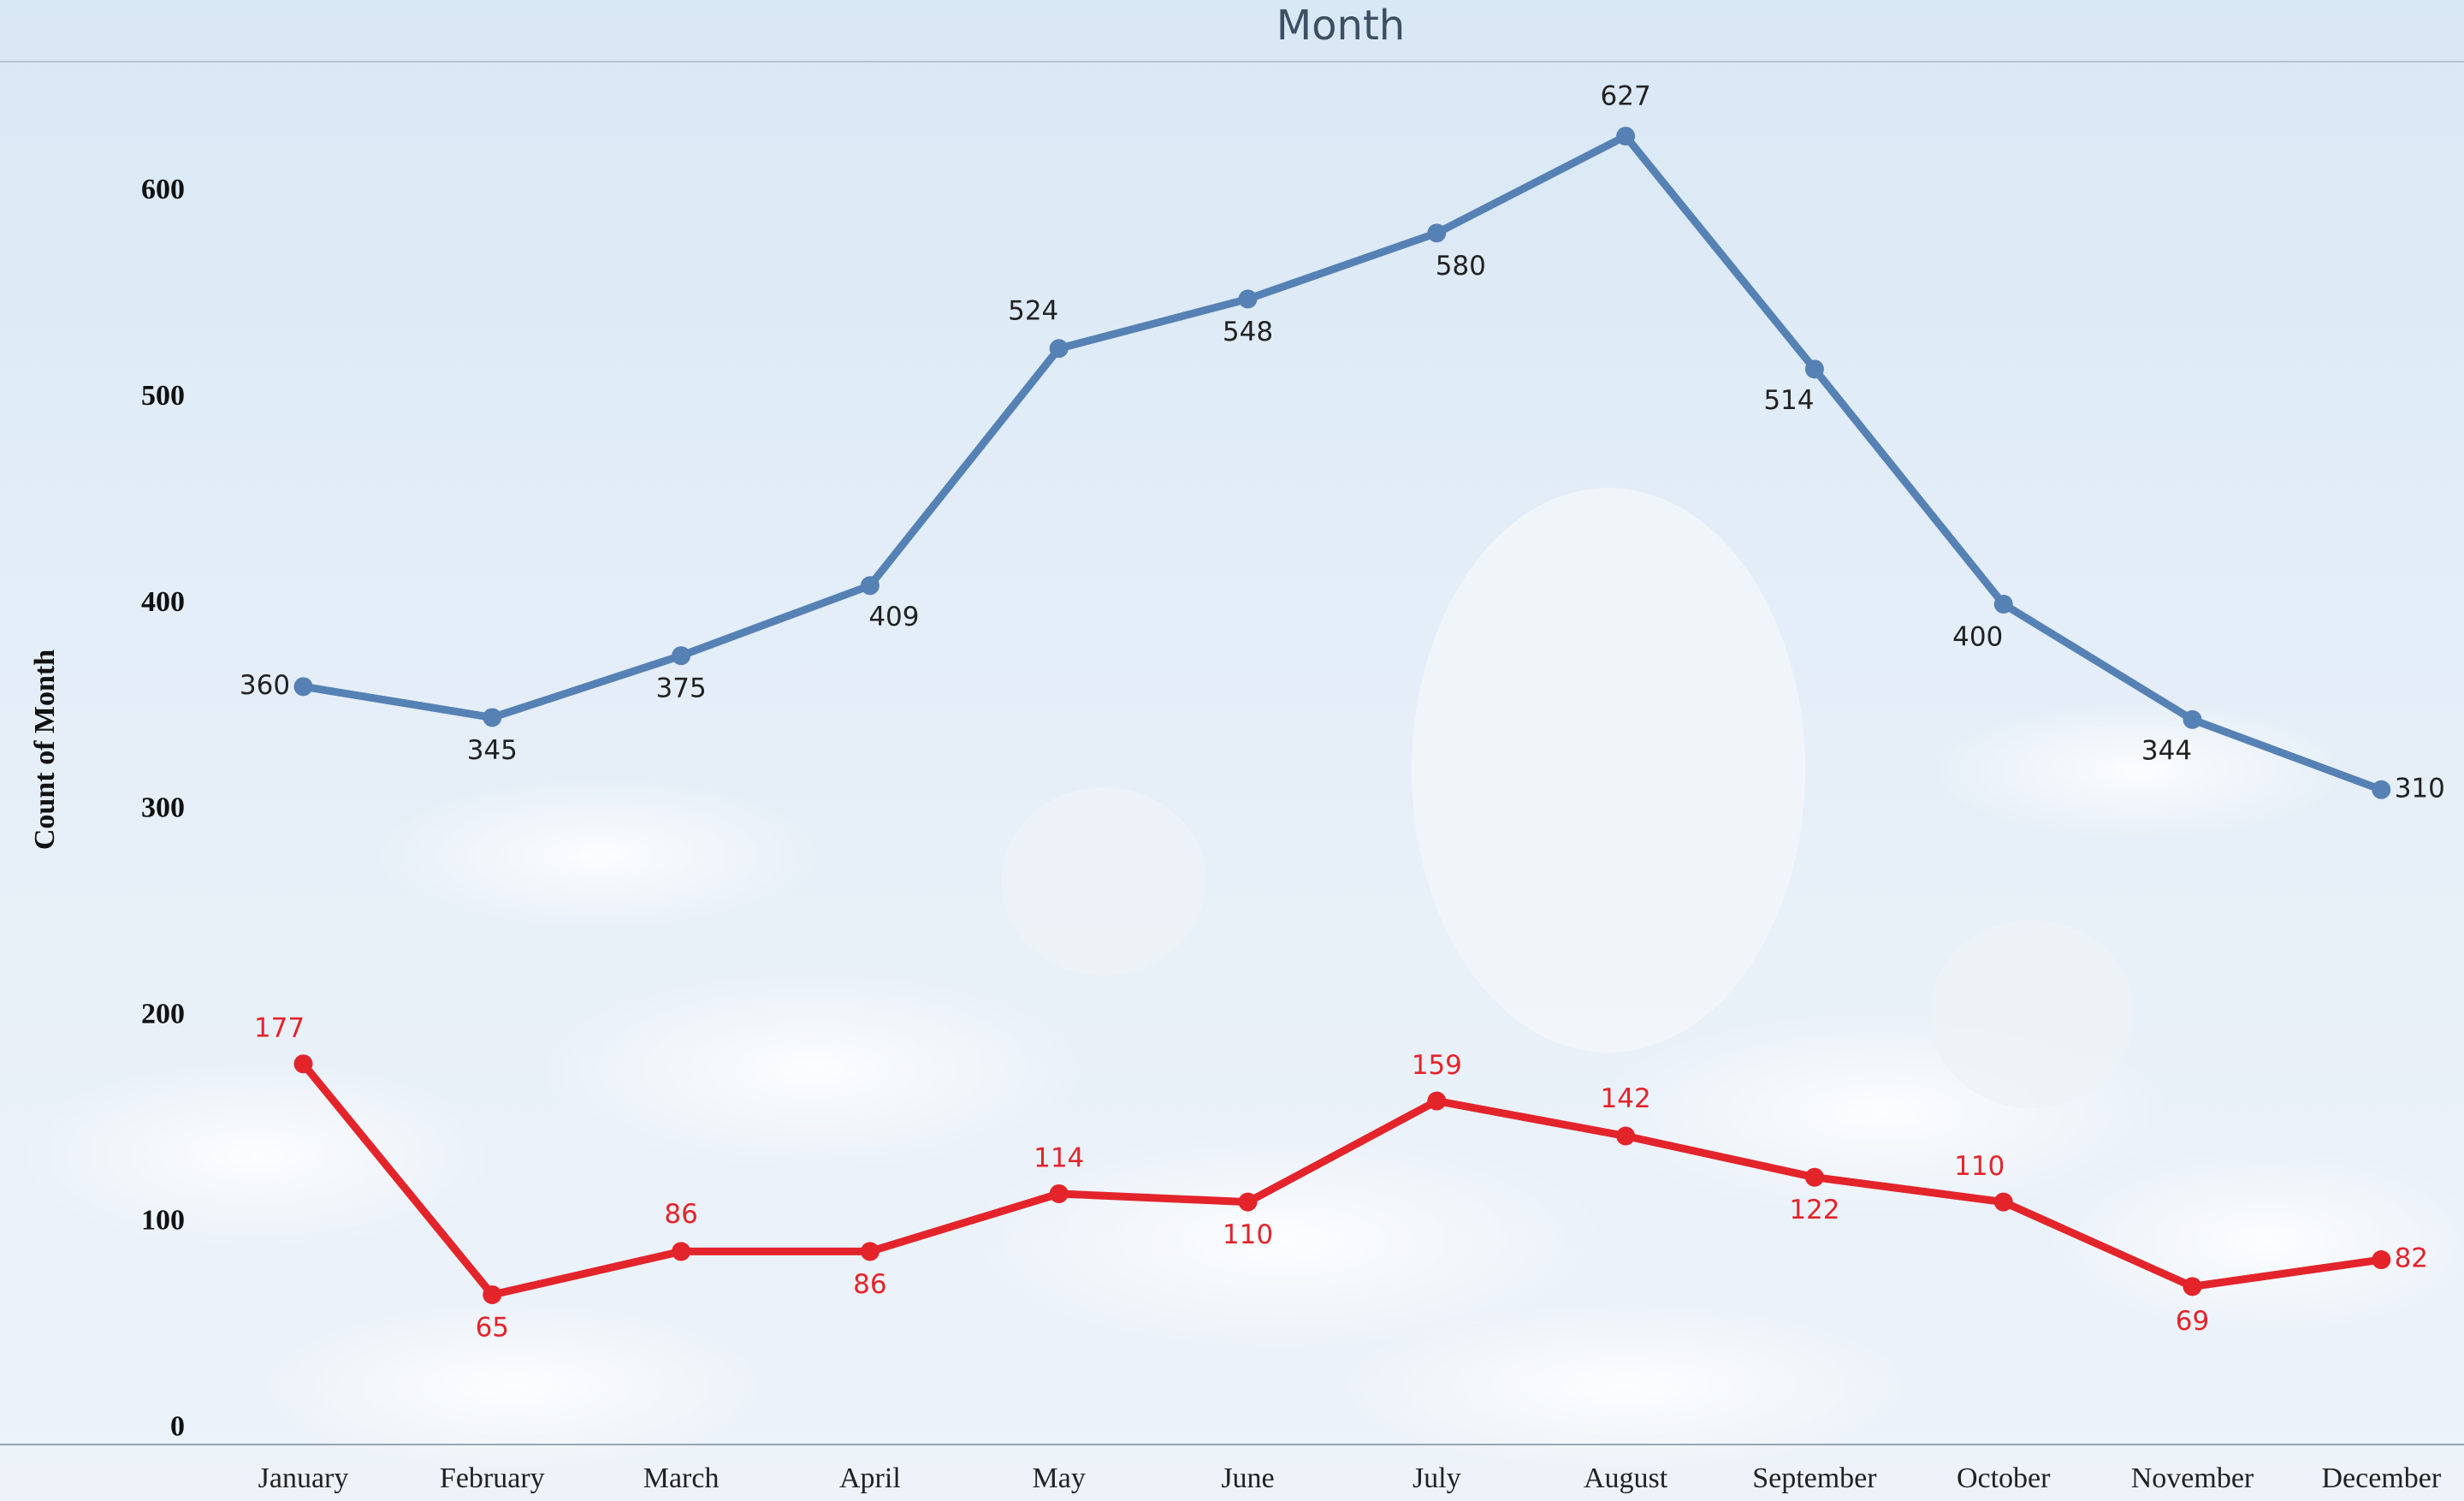 Image resolution: width=2464 pixels, height=1501 pixels. I want to click on x-tick-label: April, so click(870, 1478).